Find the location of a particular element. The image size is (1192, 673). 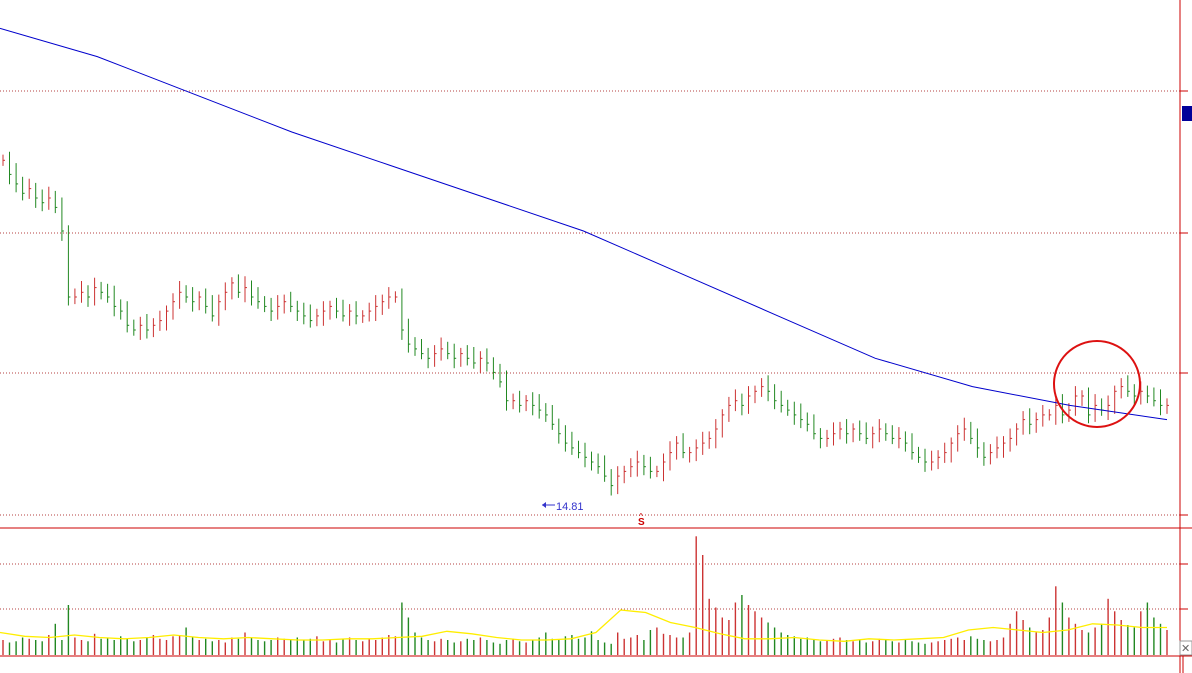

price-axis-ticks is located at coordinates (1184, 350).